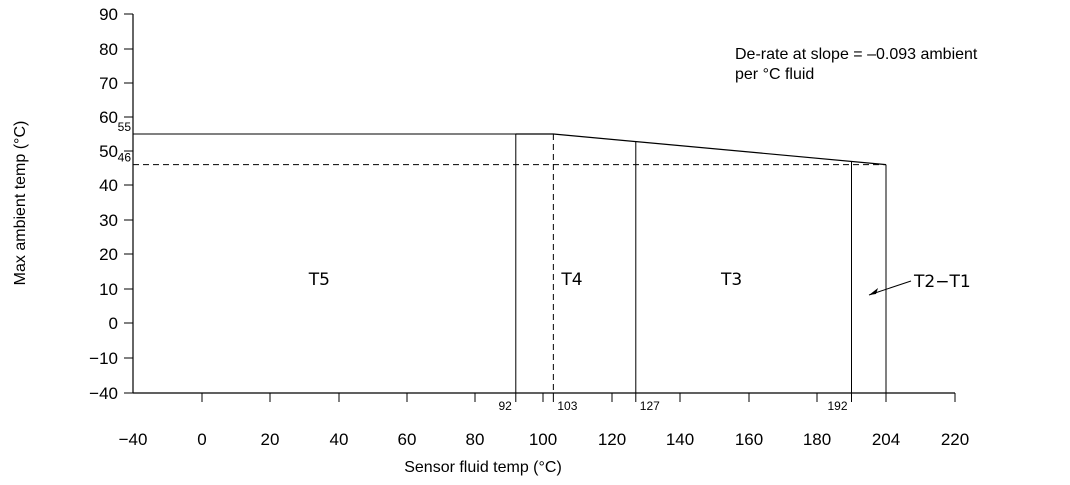 Image resolution: width=1070 pixels, height=485 pixels. What do you see at coordinates (108, 83) in the screenshot?
I see `y-tick-label: 70` at bounding box center [108, 83].